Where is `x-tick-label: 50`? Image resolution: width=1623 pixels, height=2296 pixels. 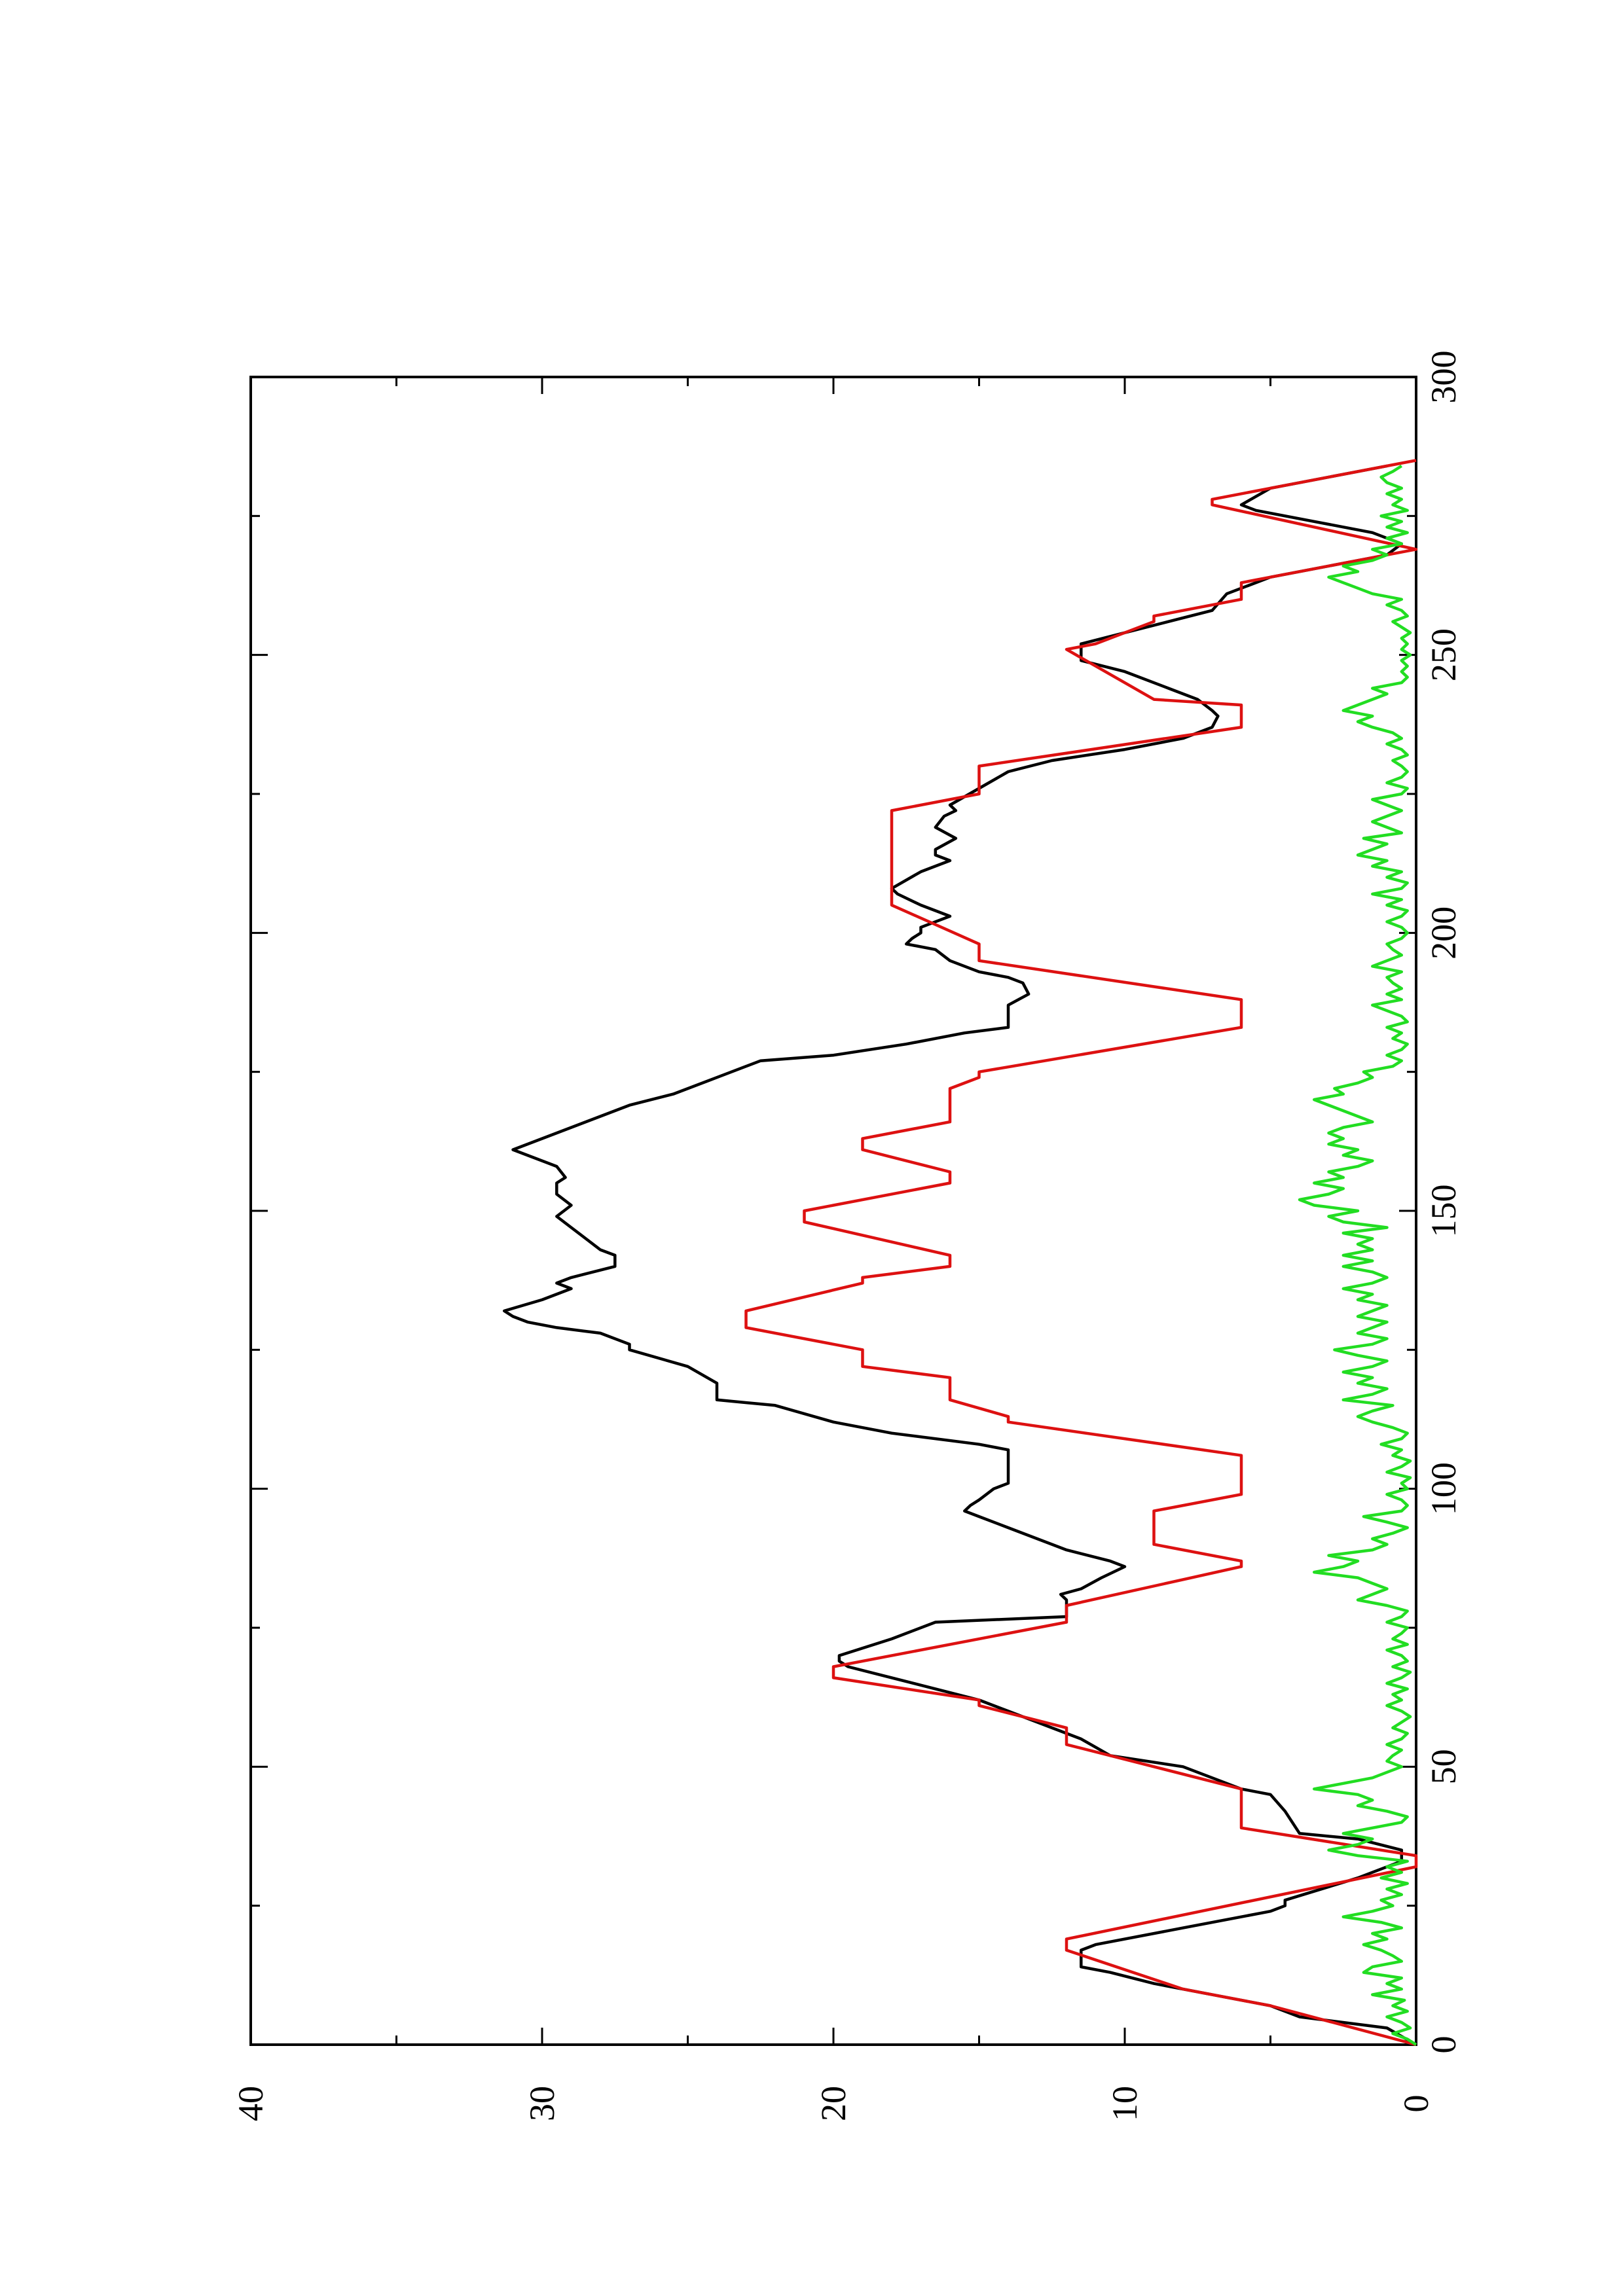 x-tick-label: 50 is located at coordinates (1443, 1766).